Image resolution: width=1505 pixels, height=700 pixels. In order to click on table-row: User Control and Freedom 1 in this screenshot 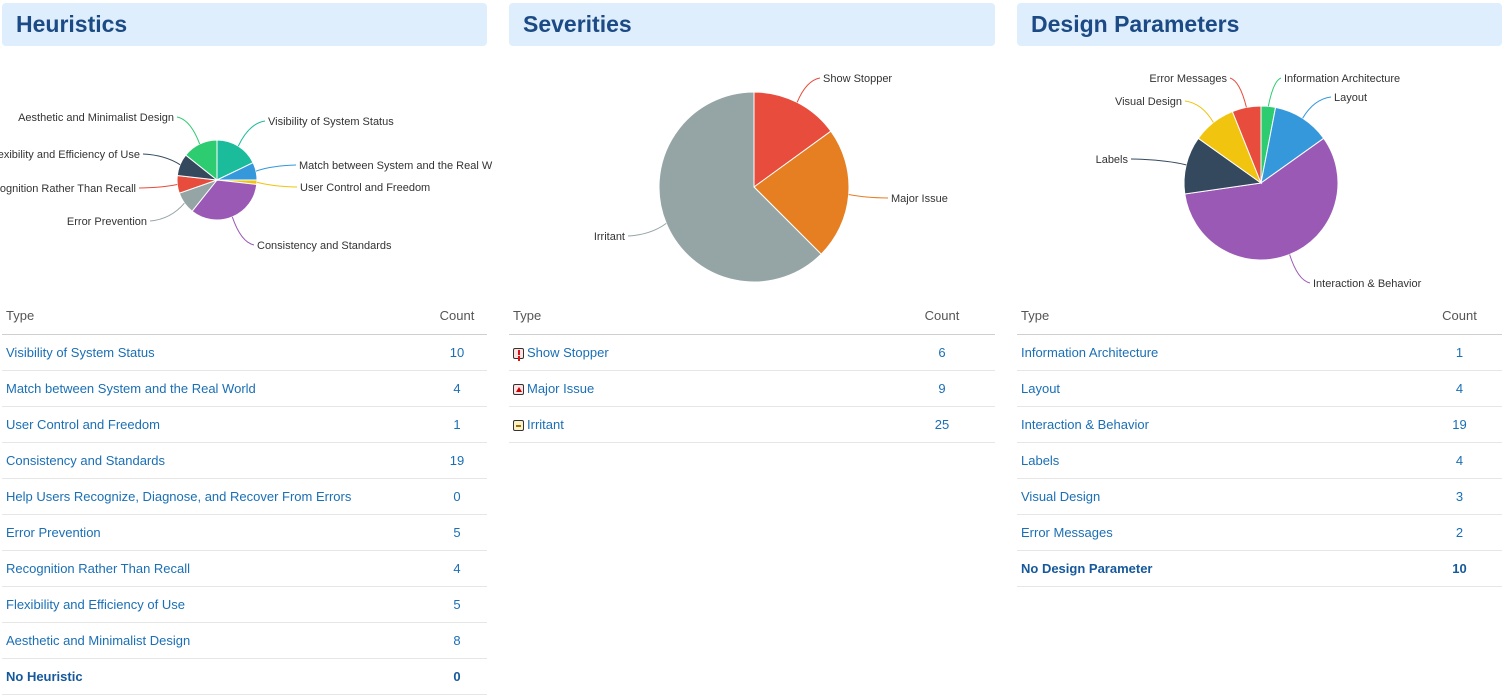, I will do `click(244, 424)`.